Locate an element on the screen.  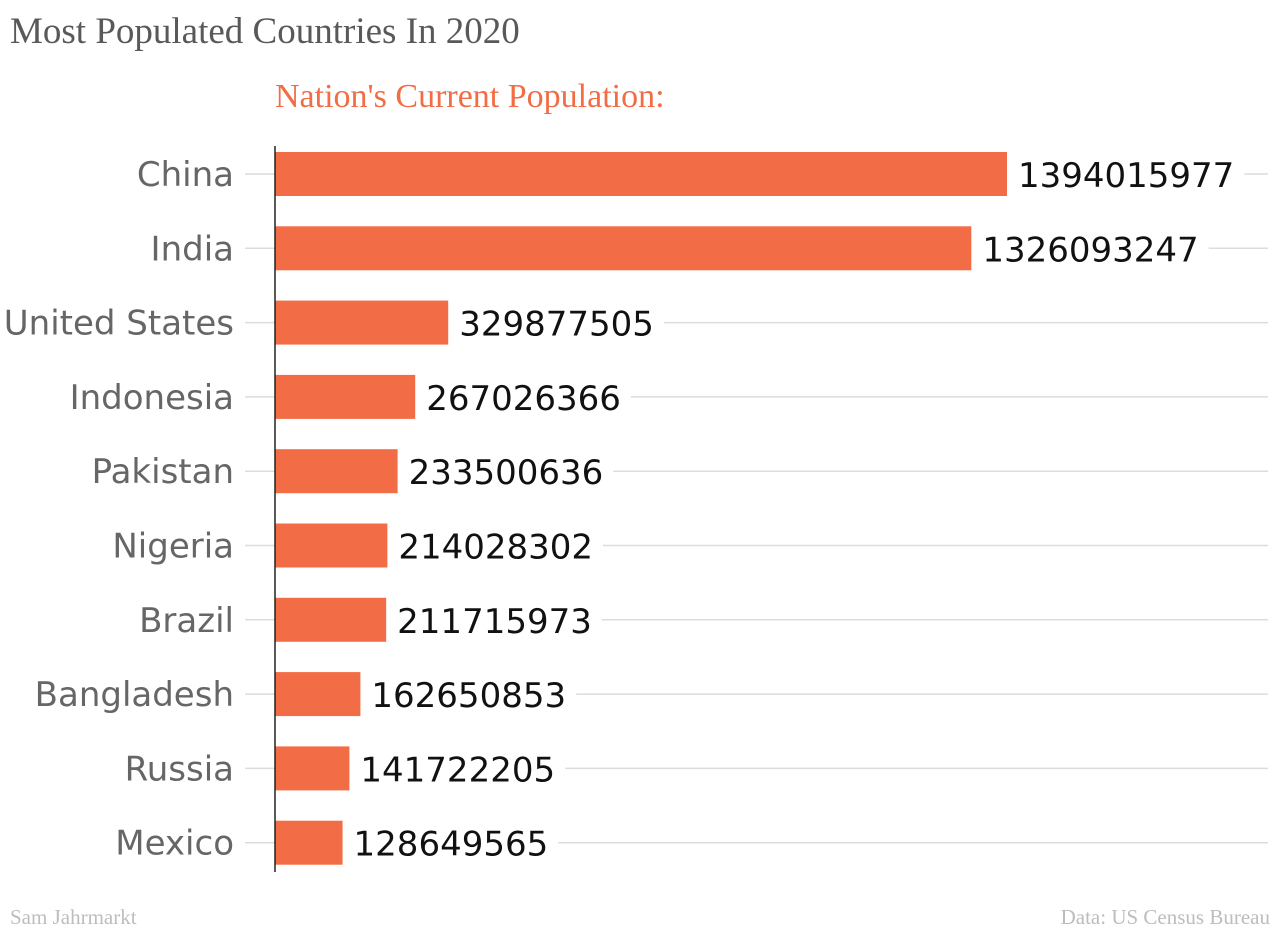
bar-mexico is located at coordinates (309, 842).